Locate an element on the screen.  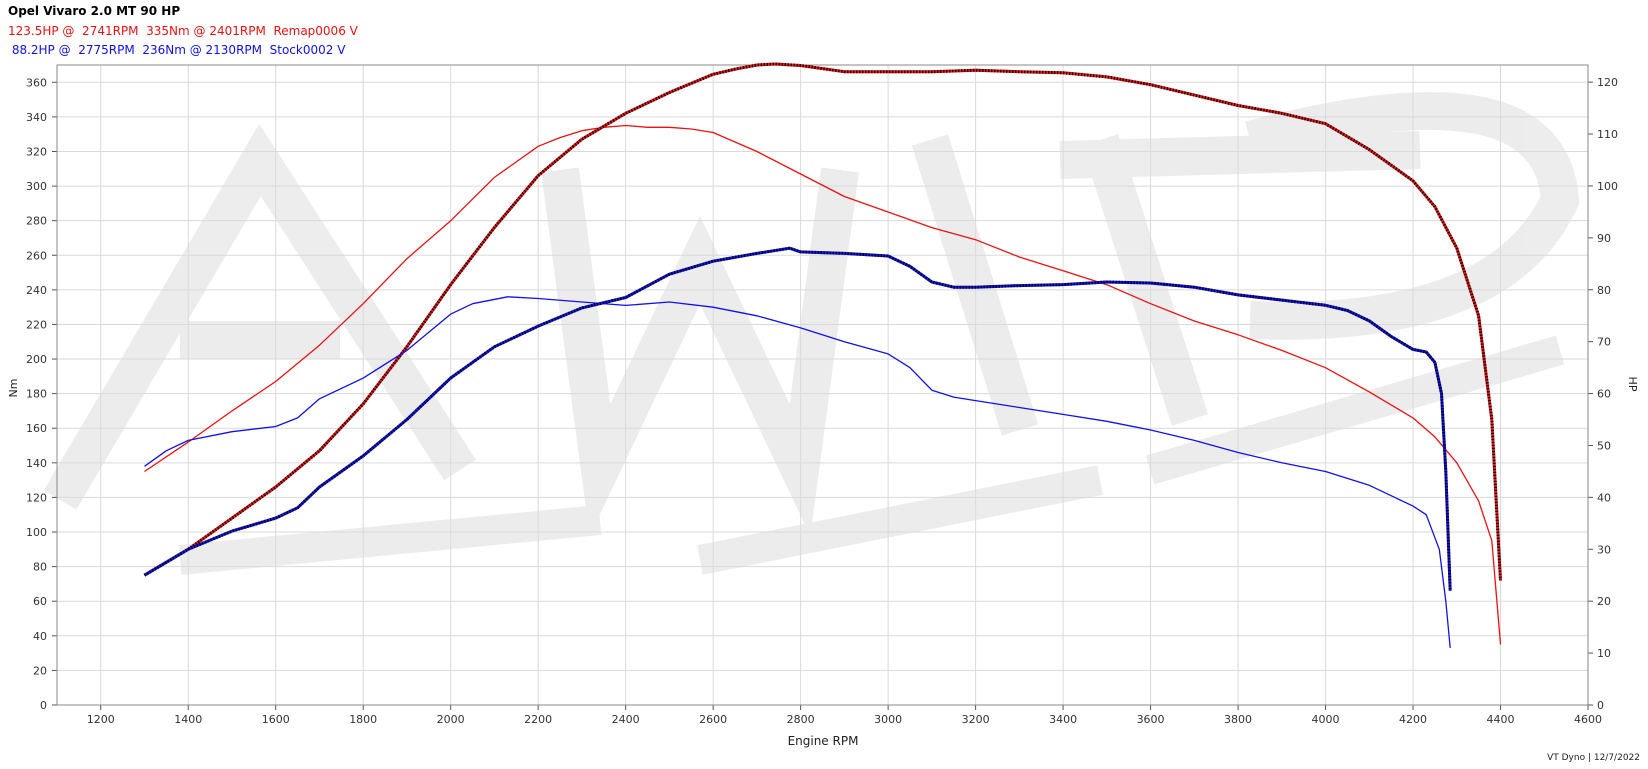
y-axis-label: Nm is located at coordinates (13, 388).